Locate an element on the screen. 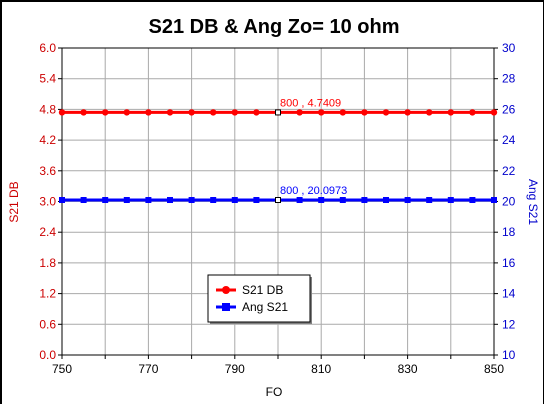  chart-title: S21 DB & Ang Zo= 10 ohm is located at coordinates (274, 27).